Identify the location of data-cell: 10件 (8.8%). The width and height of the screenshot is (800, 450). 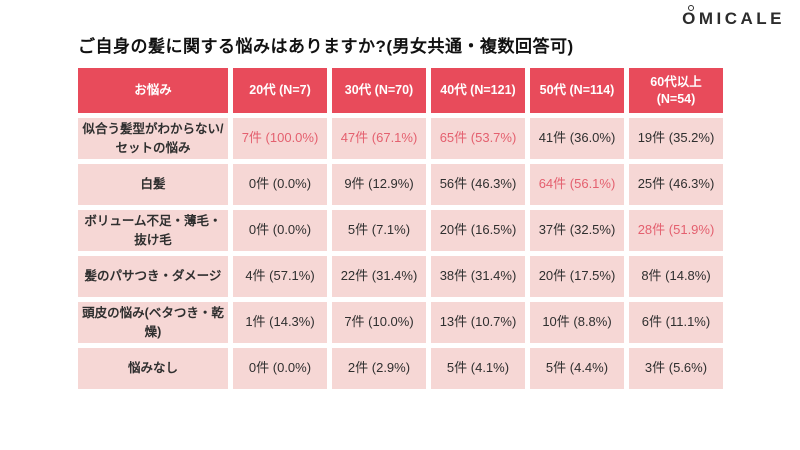
(577, 322).